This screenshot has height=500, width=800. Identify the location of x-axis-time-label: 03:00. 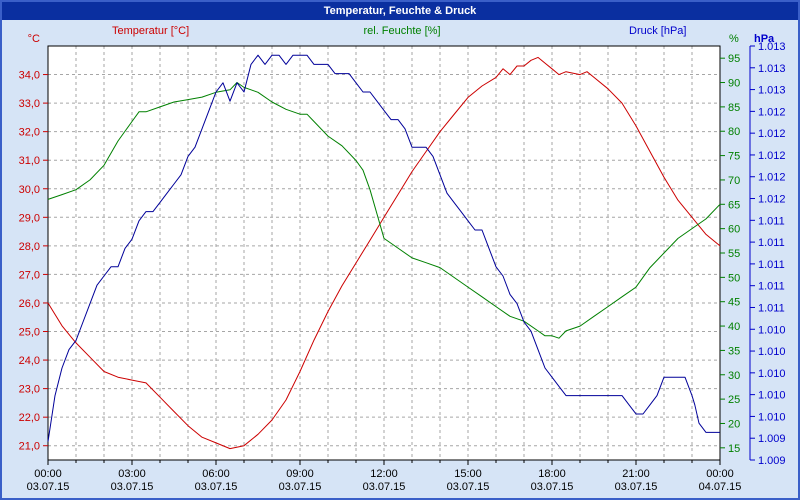
(132, 474).